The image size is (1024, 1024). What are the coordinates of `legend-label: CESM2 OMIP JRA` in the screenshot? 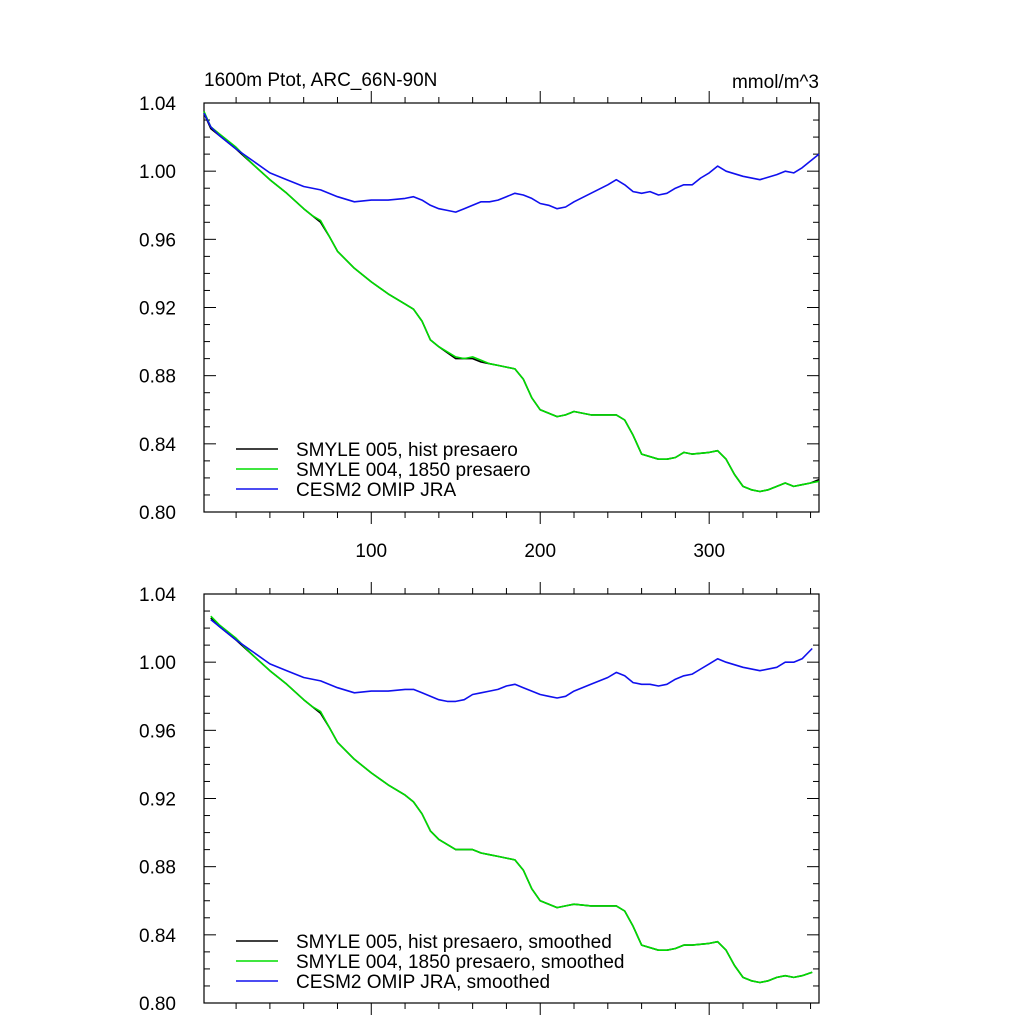 It's located at (376, 490).